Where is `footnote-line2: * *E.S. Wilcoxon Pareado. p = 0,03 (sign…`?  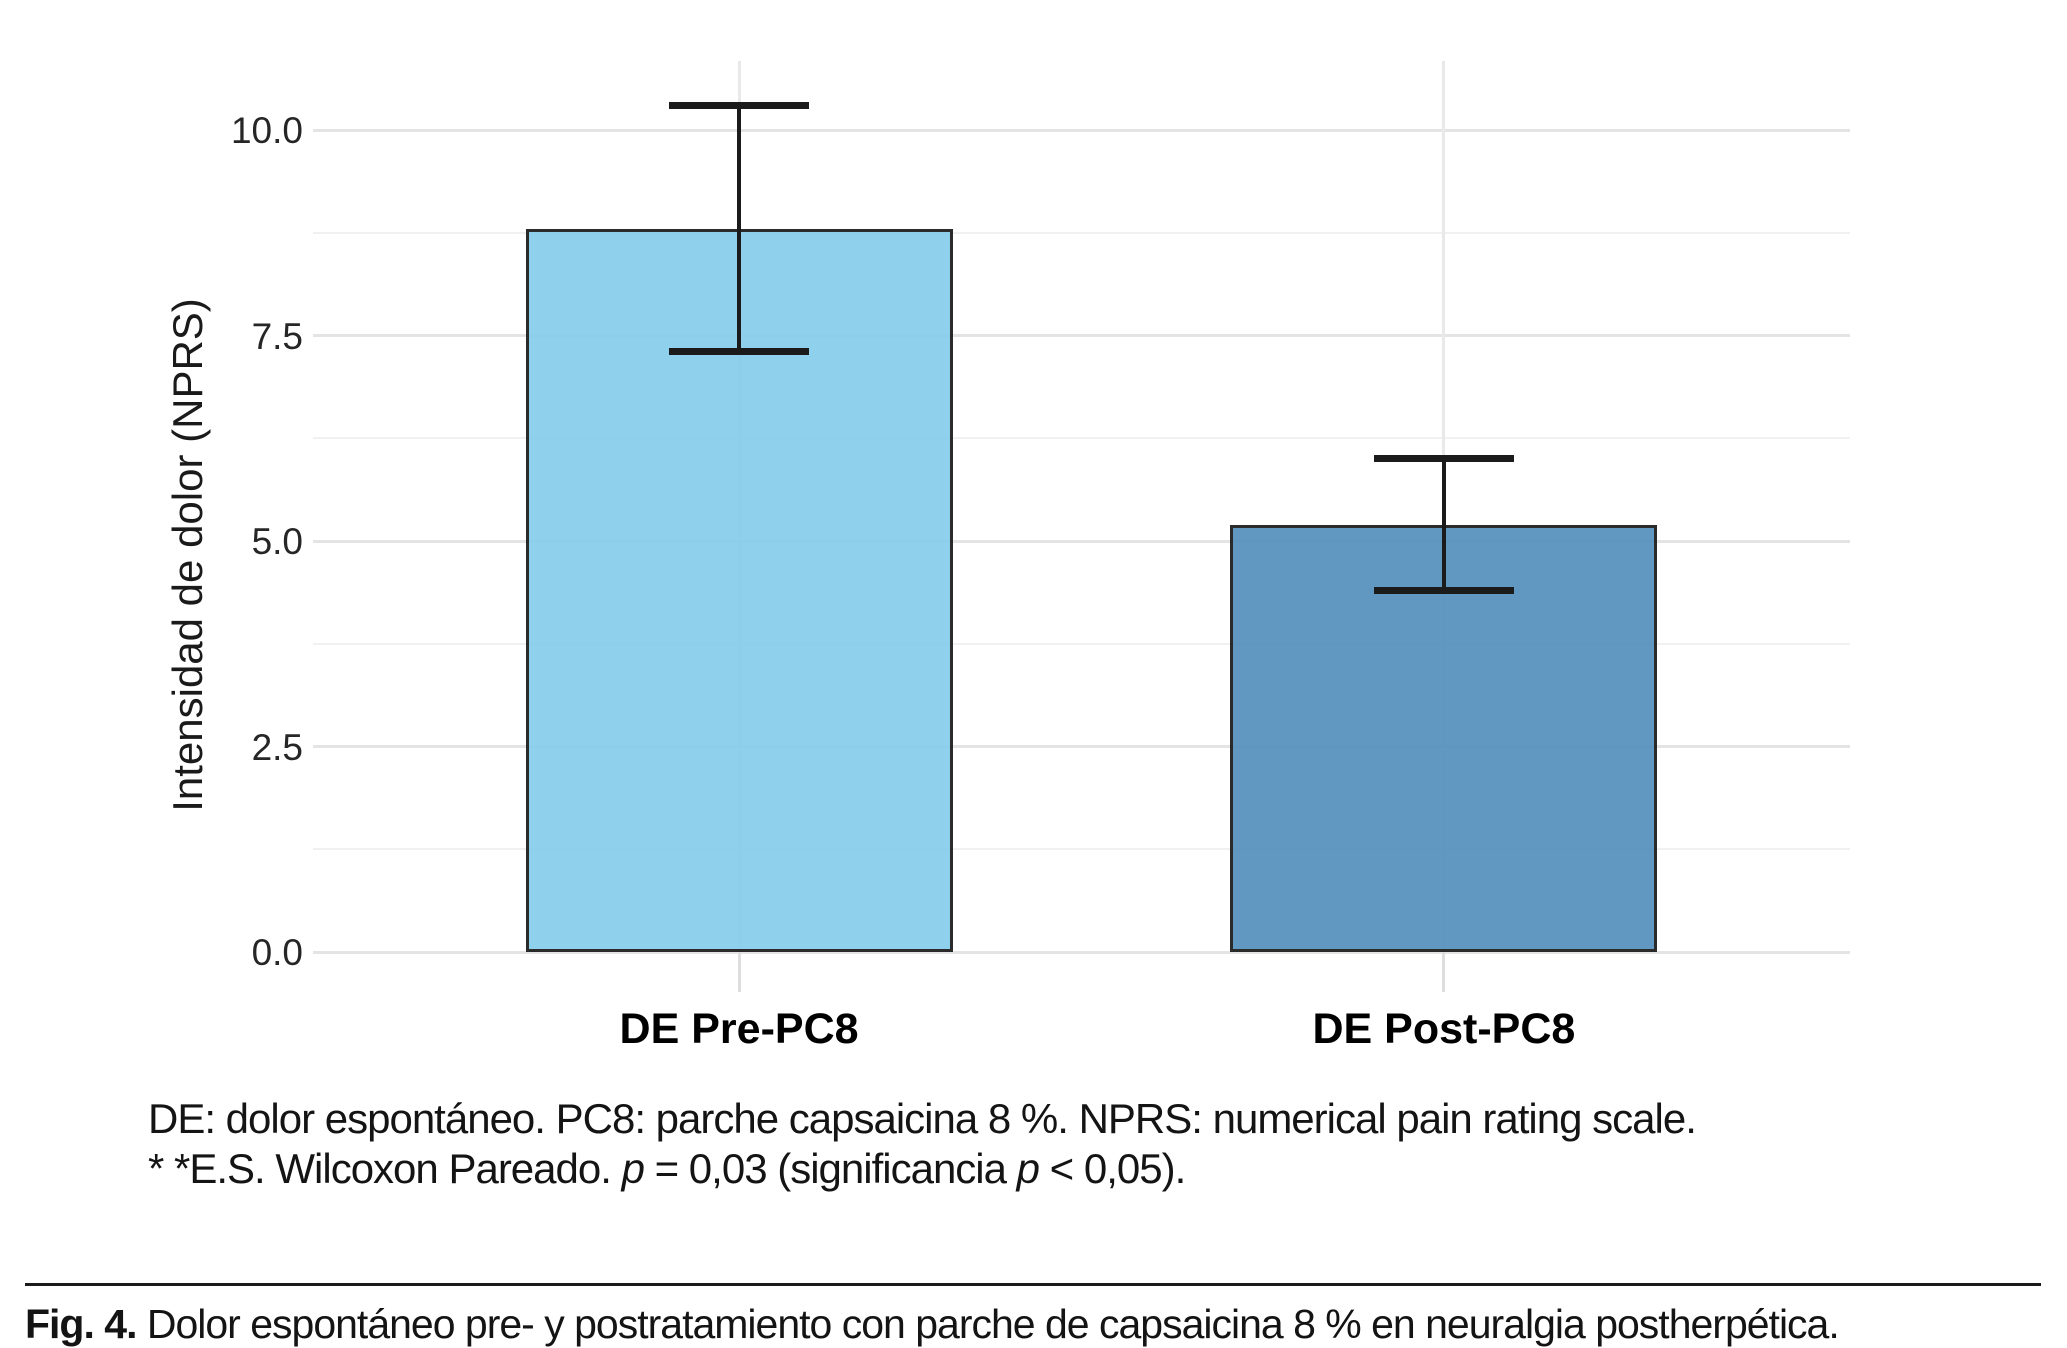 footnote-line2: * *E.S. Wilcoxon Pareado. p = 0,03 (sign… is located at coordinates (922, 1169).